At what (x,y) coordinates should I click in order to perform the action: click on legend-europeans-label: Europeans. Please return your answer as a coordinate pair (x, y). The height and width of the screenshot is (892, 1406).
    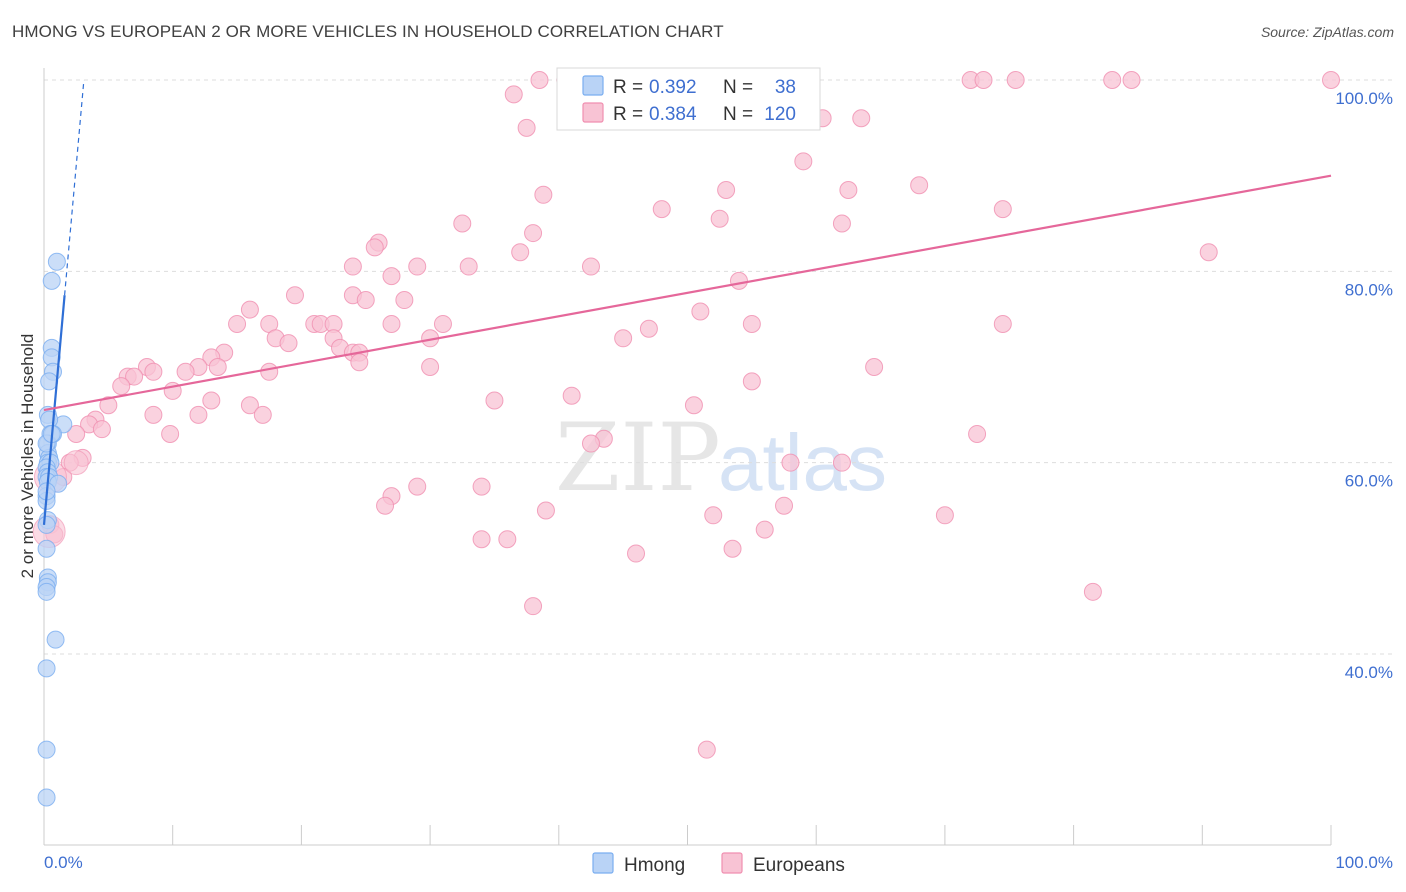
    Looking at the image, I should click on (799, 865).